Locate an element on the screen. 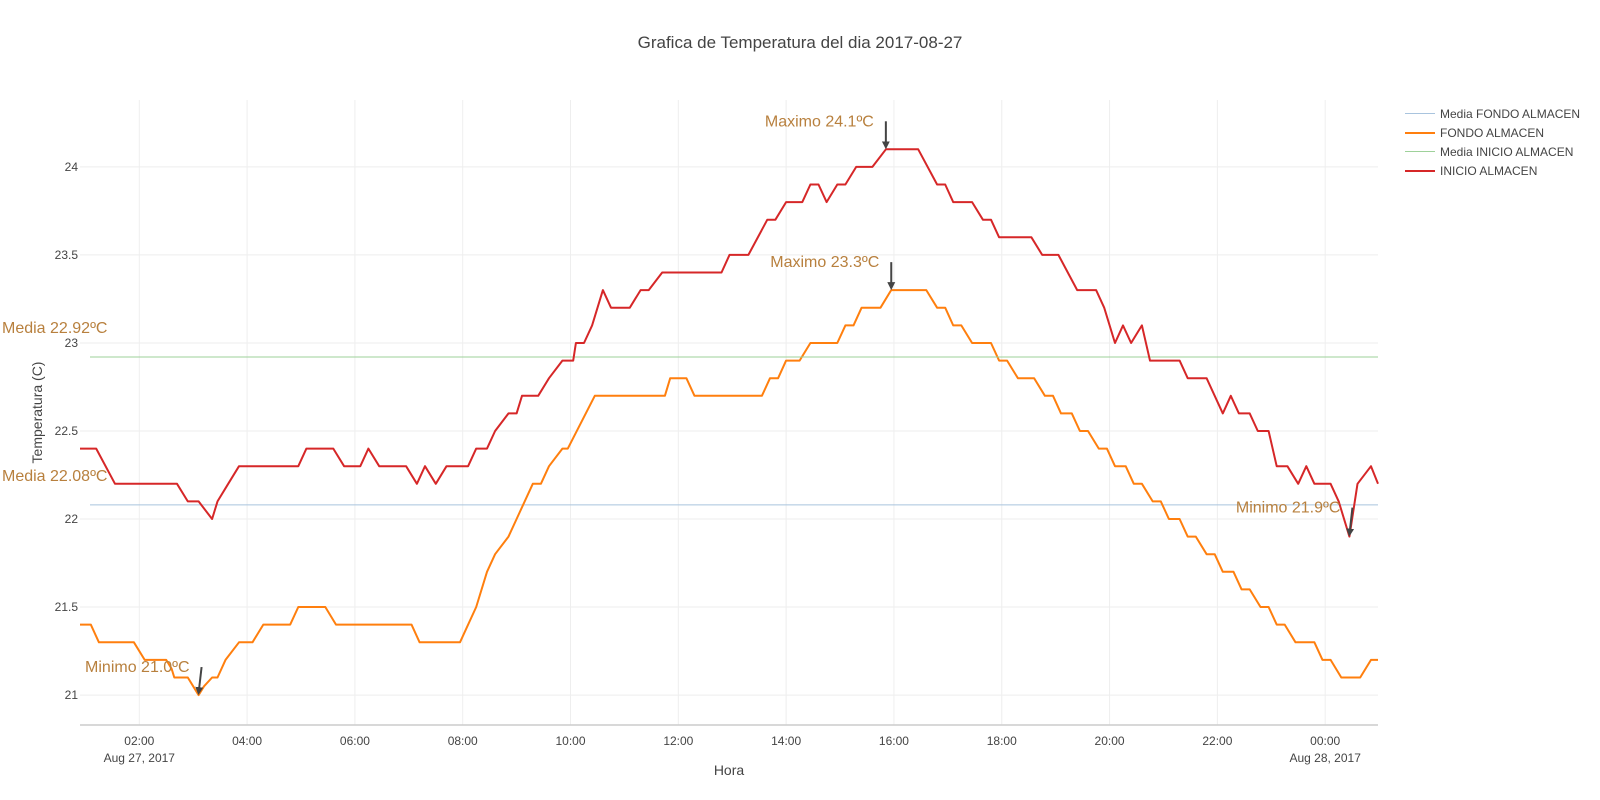  legend-item-media-inicio: Media INICIO ALMACEN is located at coordinates (1492, 151).